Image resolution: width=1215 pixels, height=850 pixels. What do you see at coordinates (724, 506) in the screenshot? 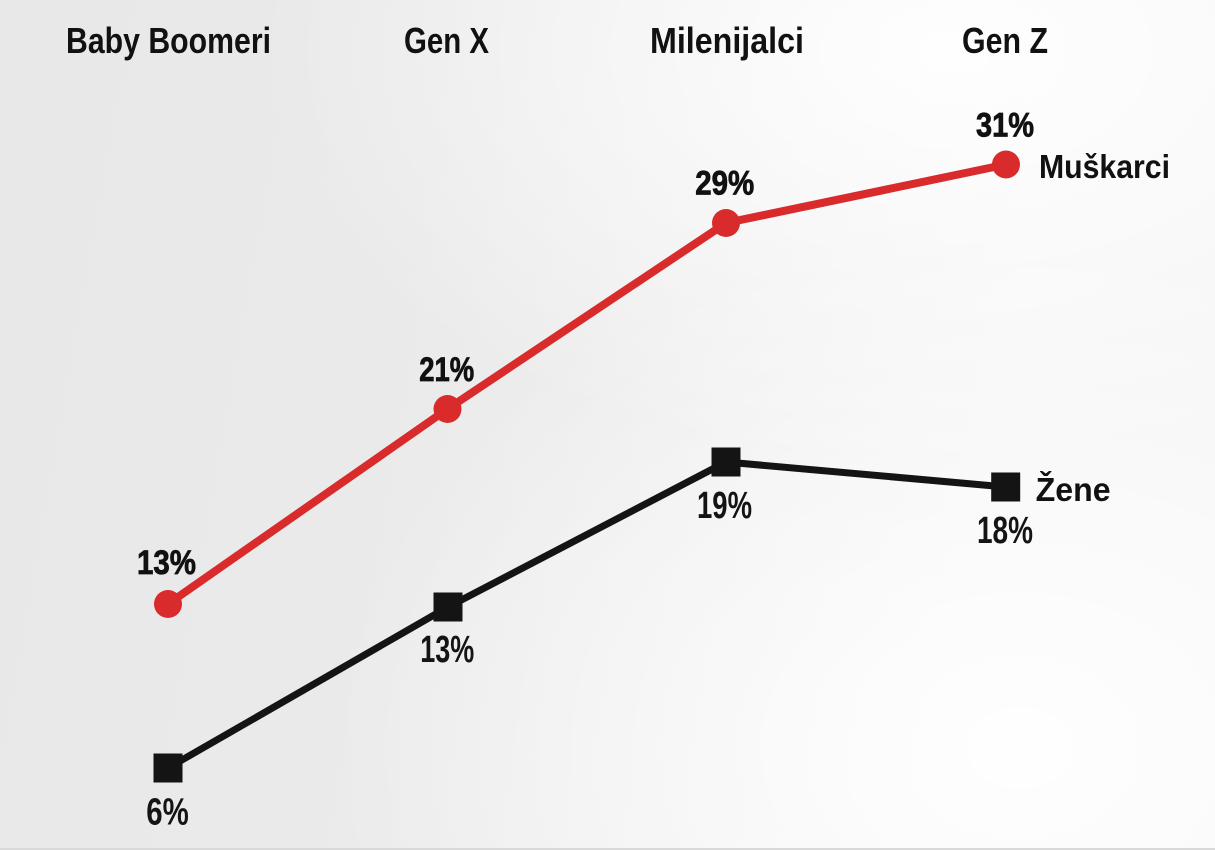
I see `svg-text: 19%` at bounding box center [724, 506].